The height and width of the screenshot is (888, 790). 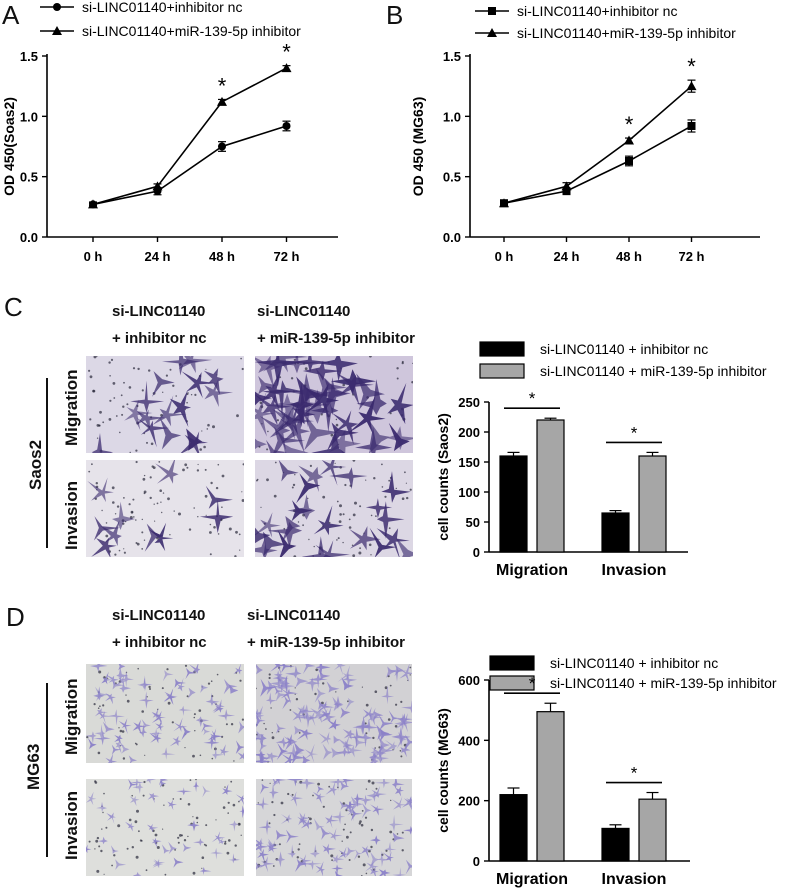 I want to click on micrograph-background, so click(x=165, y=713).